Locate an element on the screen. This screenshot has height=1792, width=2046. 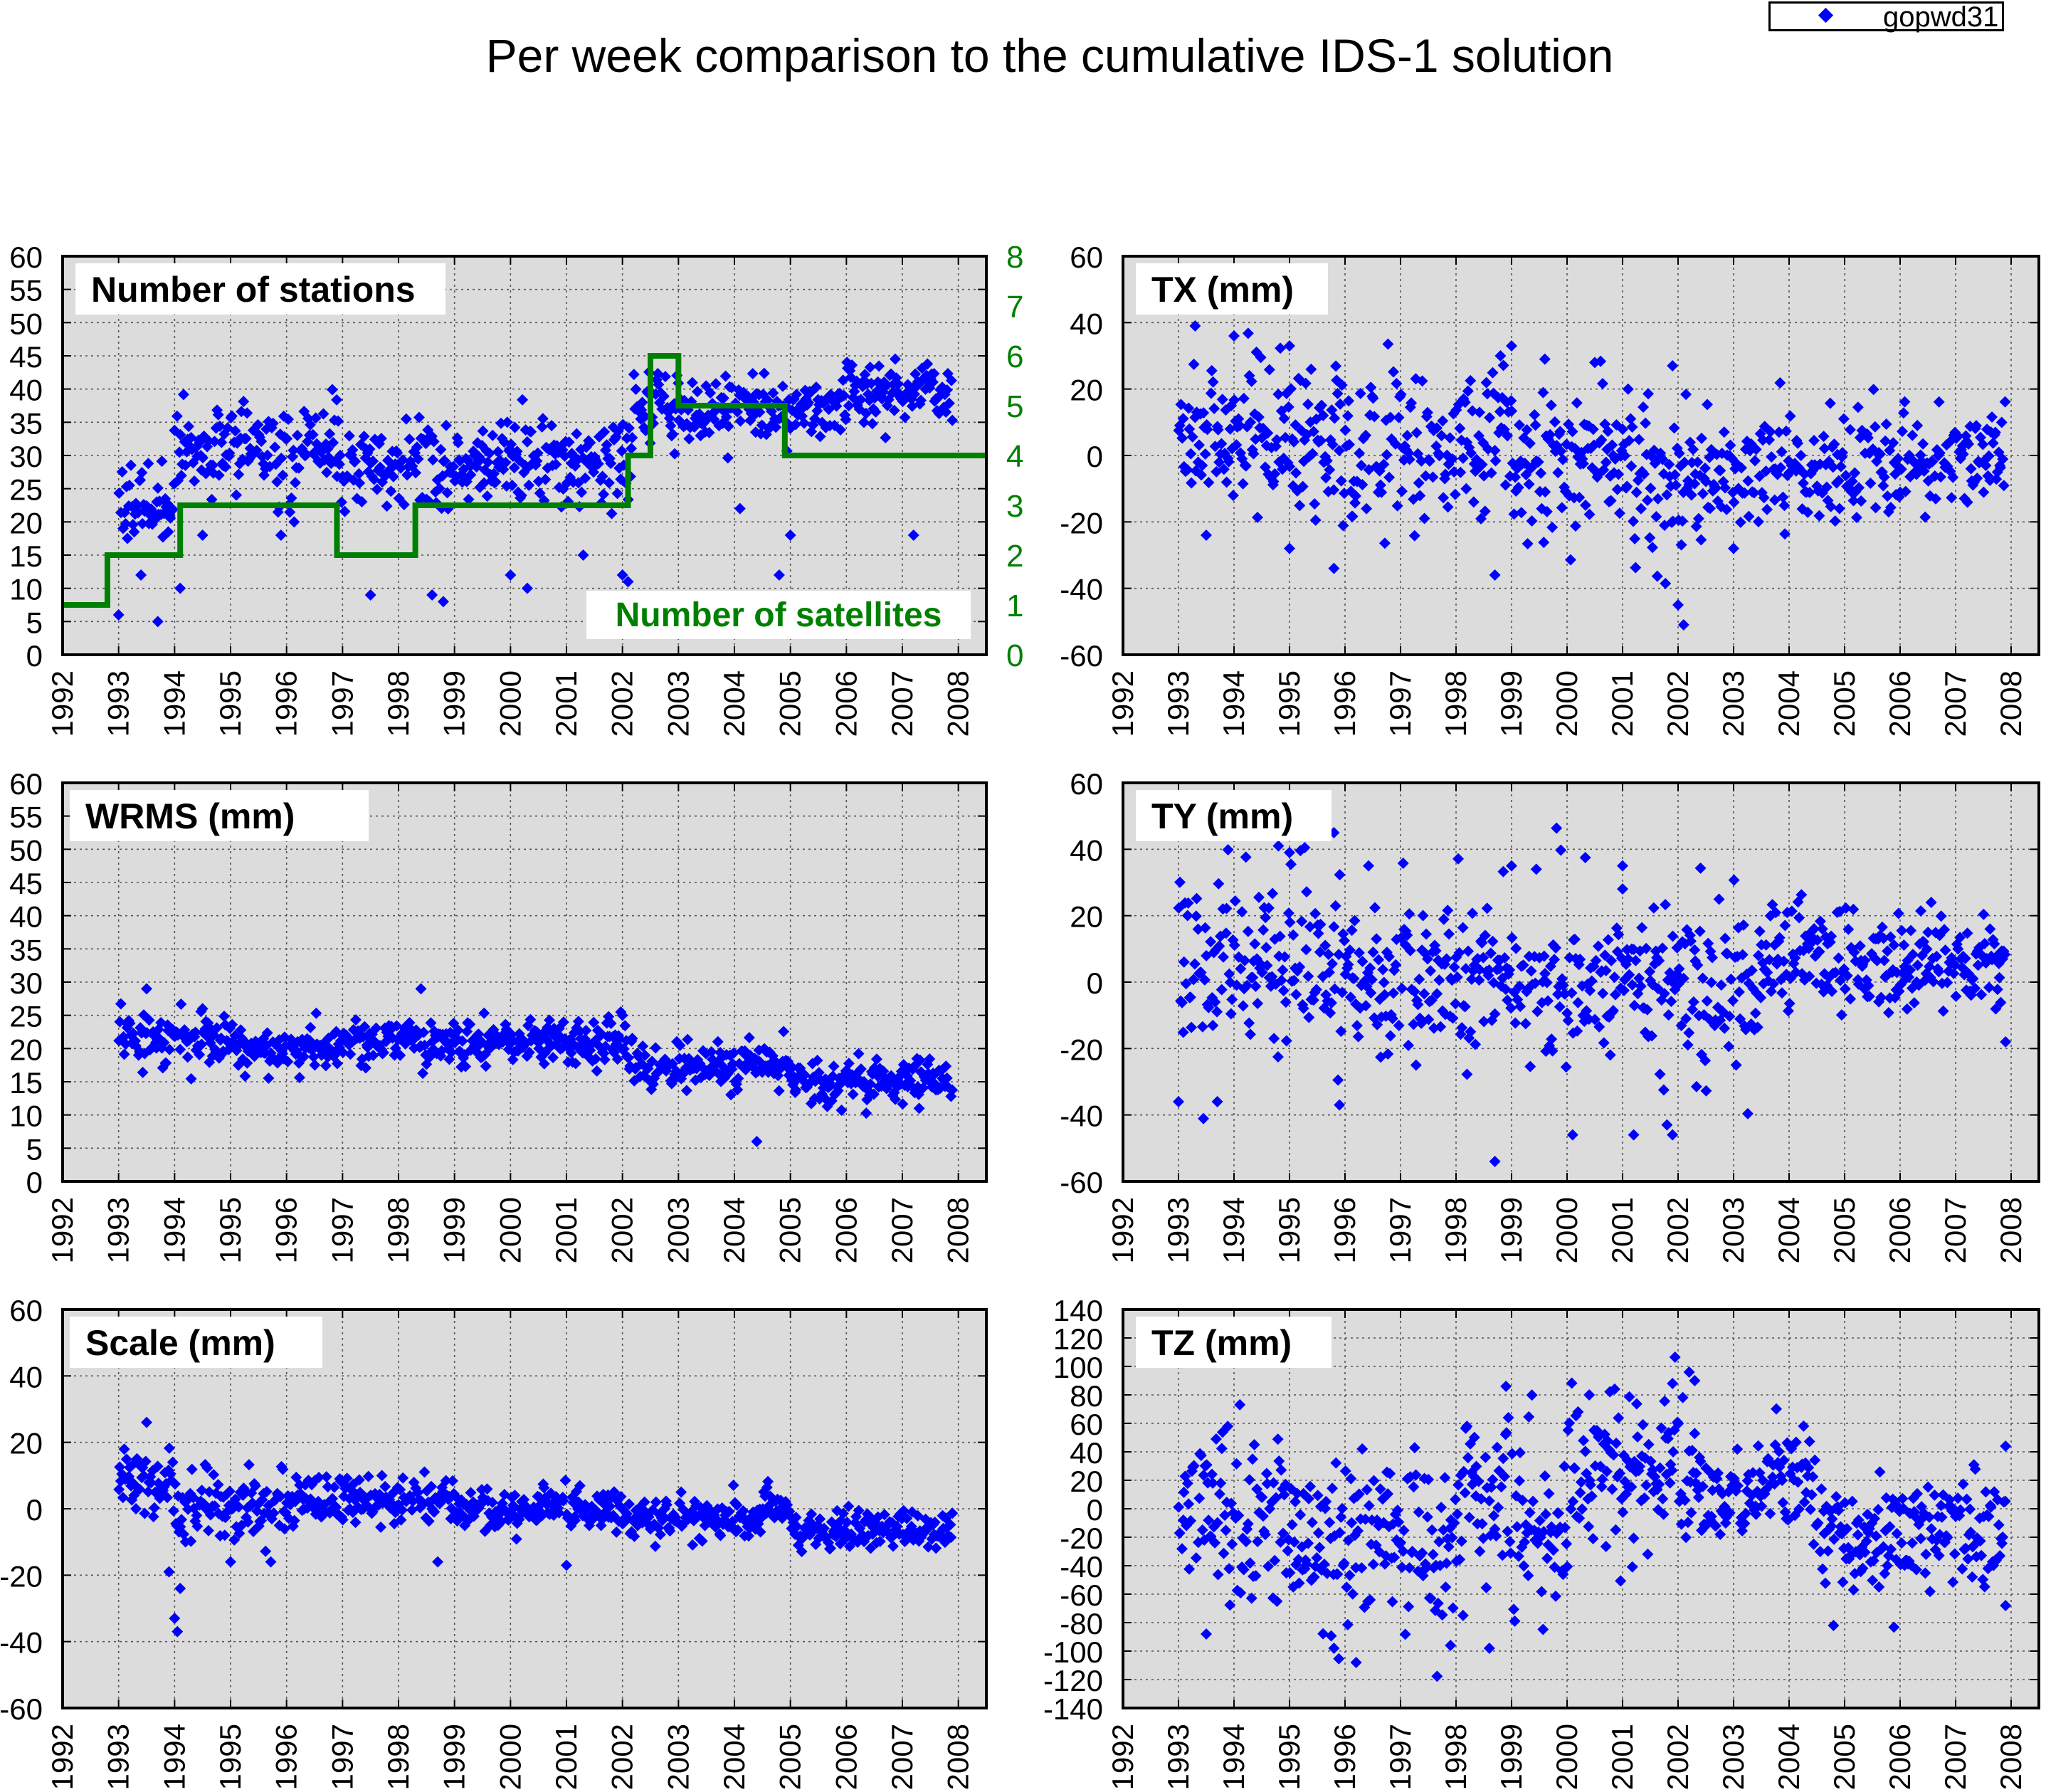
x-tick-label: 2002 is located at coordinates (622, 1757).